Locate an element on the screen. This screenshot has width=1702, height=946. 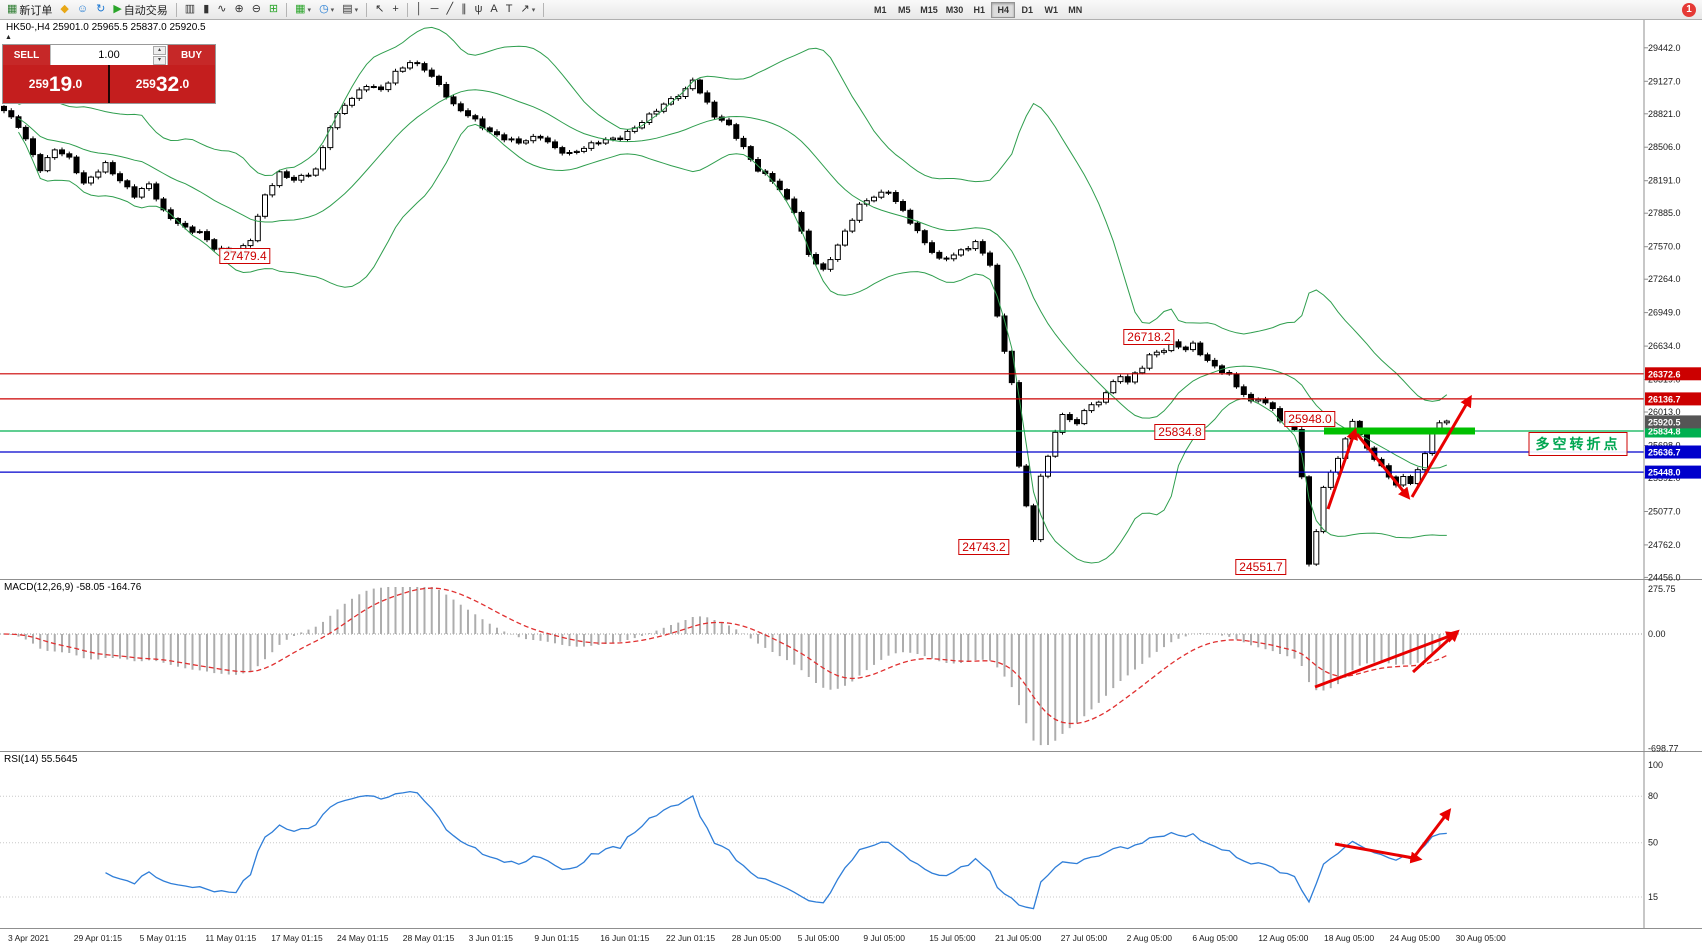
crosshair-button: + is located at coordinates (395, 9).